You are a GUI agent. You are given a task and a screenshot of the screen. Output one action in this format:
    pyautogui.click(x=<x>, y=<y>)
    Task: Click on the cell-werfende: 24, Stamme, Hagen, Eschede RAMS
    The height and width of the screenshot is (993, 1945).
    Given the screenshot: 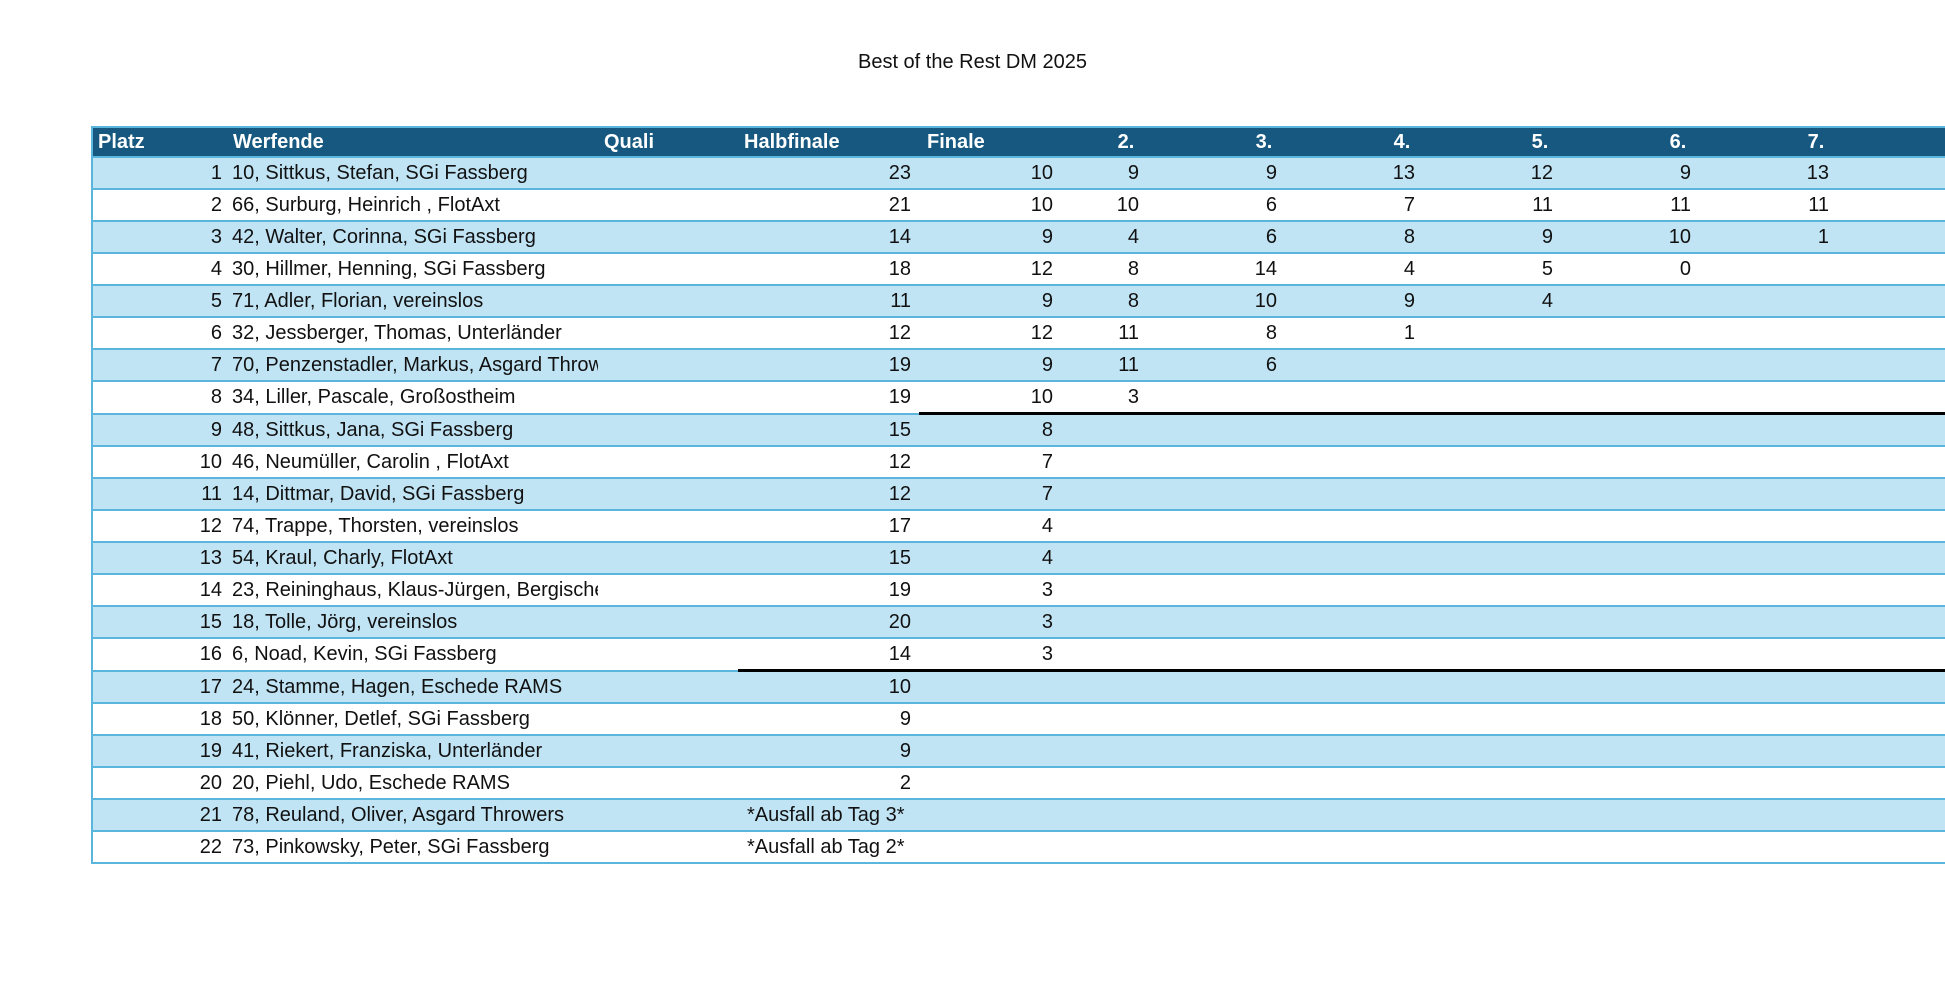 What is the action you would take?
    pyautogui.click(x=413, y=686)
    